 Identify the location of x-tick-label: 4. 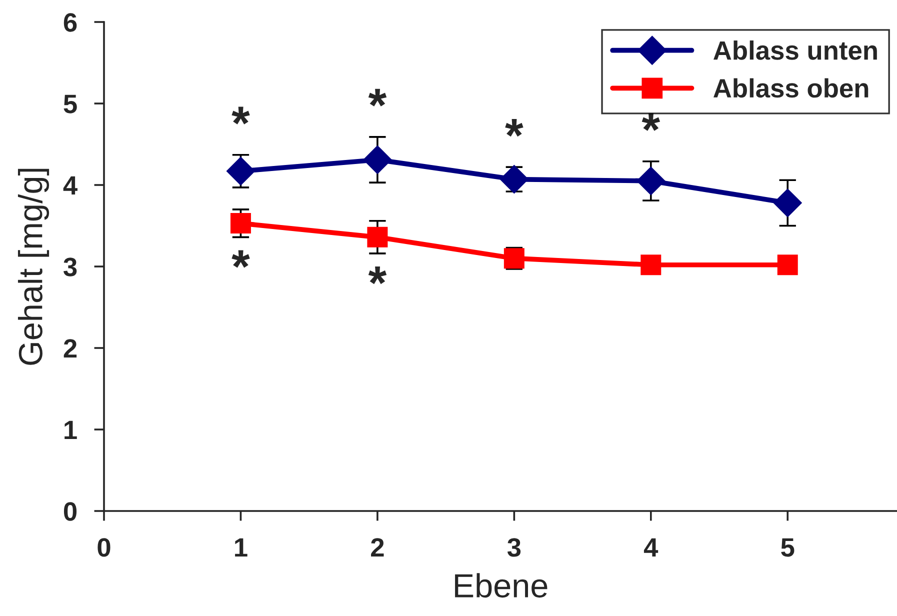
(651, 547).